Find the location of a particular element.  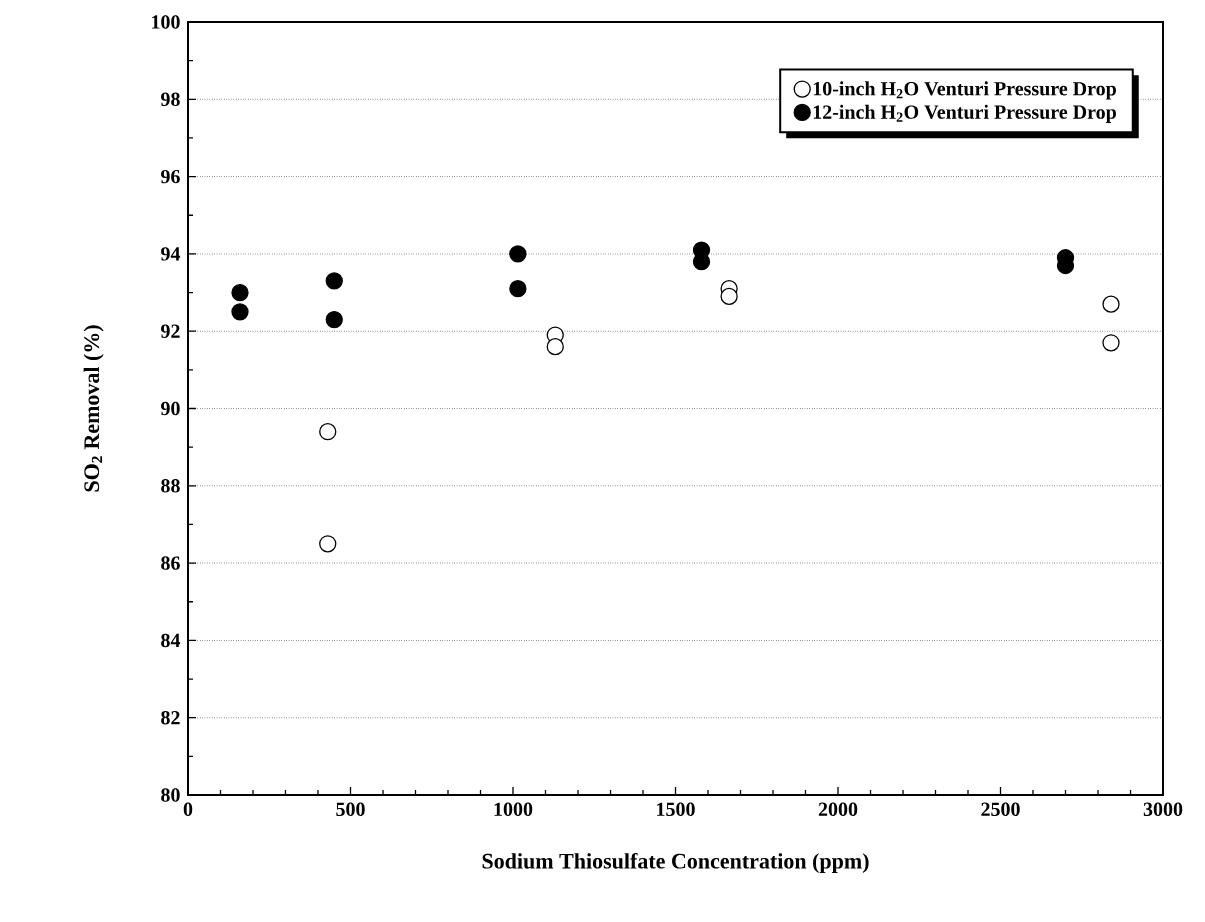

y-tick-label: 90 is located at coordinates (170, 408).